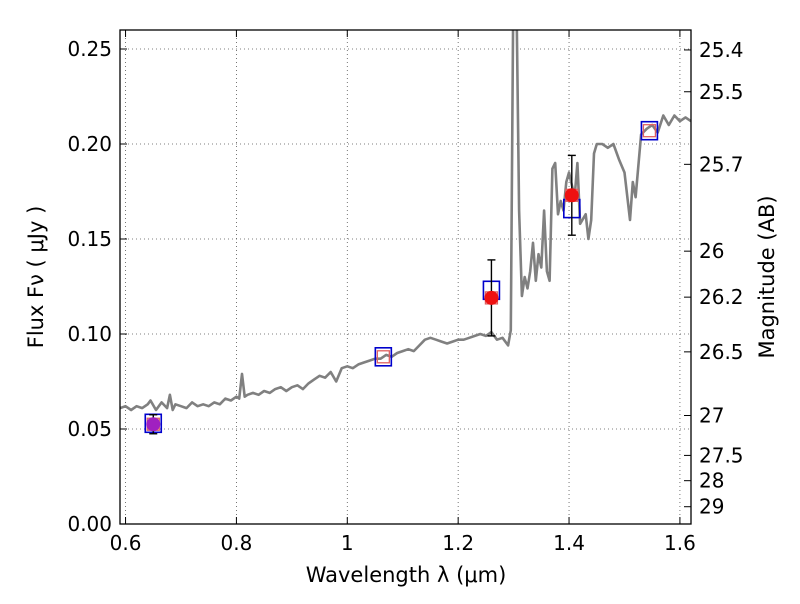 This screenshot has width=800, height=604. I want to click on right-tick-label: 26.5, so click(721, 352).